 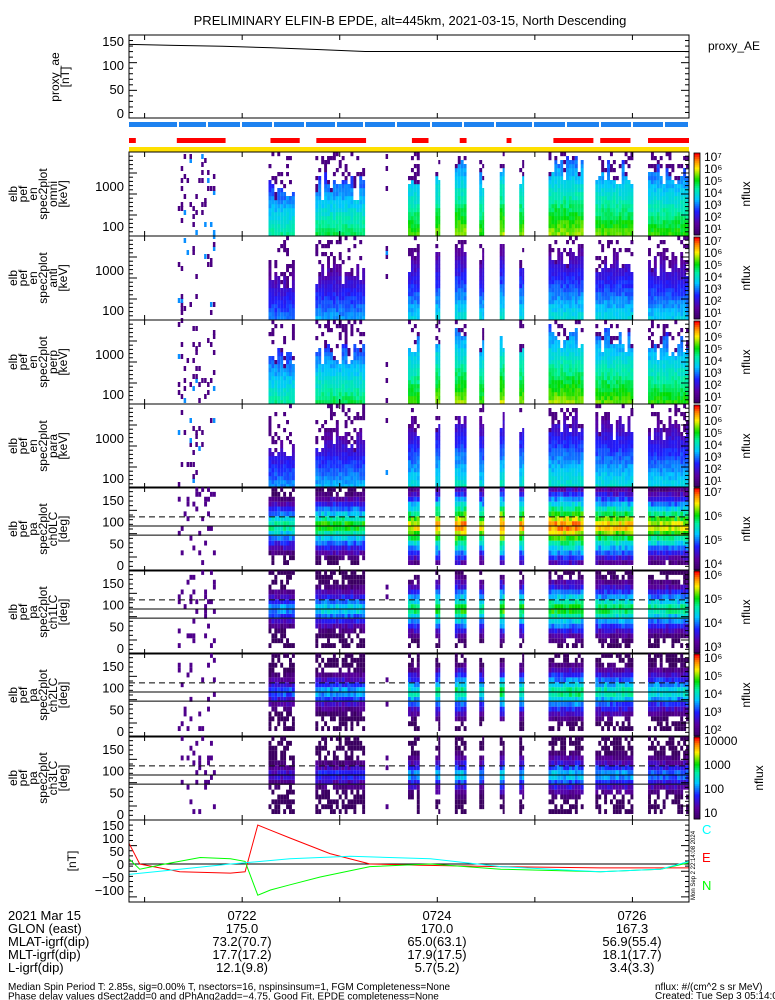 I want to click on axis-label-line: en, so click(x=33, y=445).